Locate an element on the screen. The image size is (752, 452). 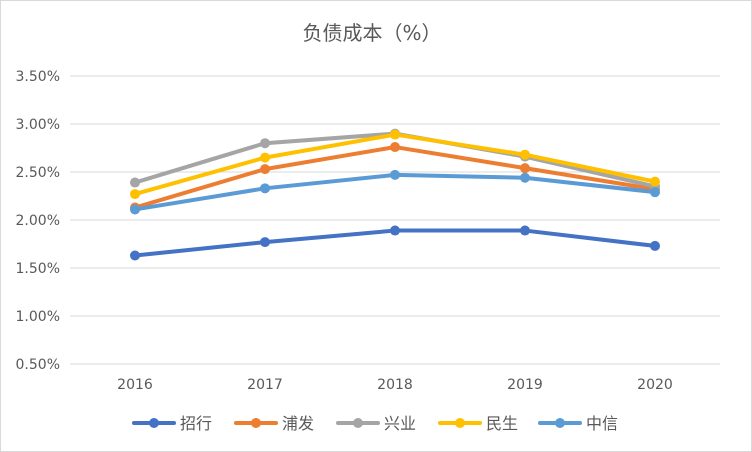
legend-item: 中信 is located at coordinates (578, 423).